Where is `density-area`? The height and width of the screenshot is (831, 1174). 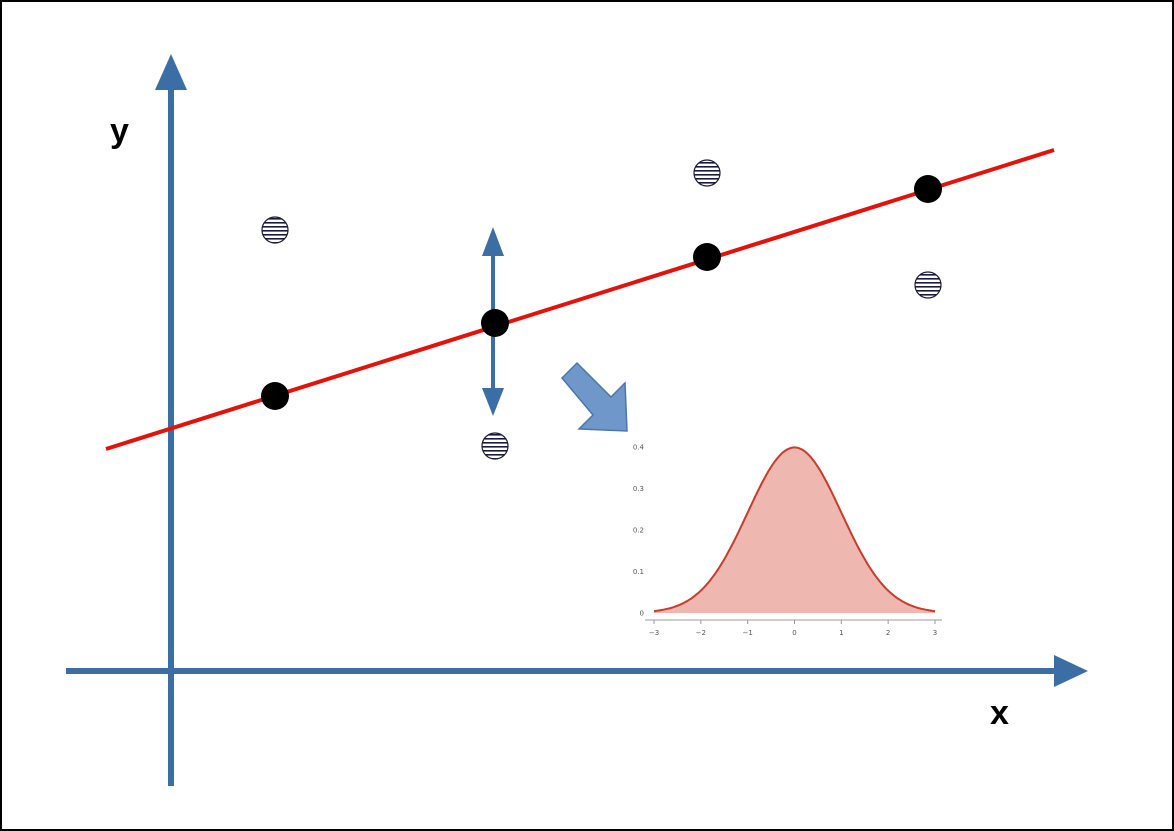 density-area is located at coordinates (794, 530).